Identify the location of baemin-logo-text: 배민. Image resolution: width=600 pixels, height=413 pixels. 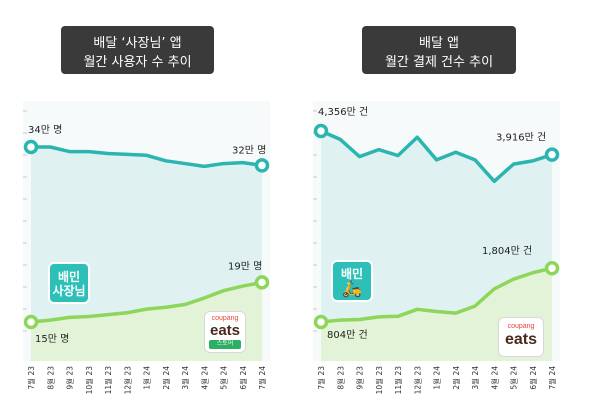
(352, 274).